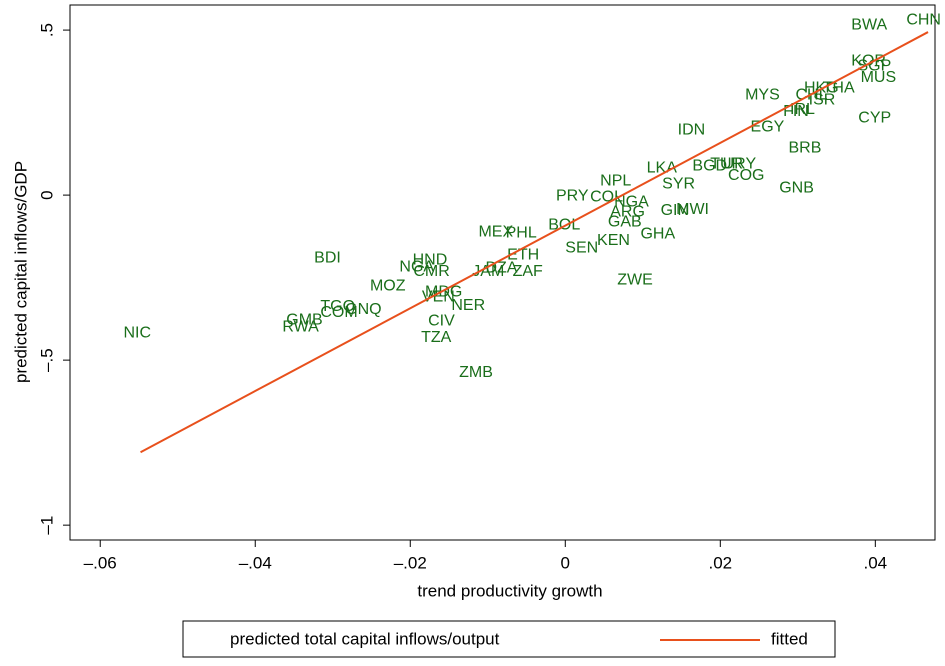  I want to click on country-label: RWA, so click(300, 326).